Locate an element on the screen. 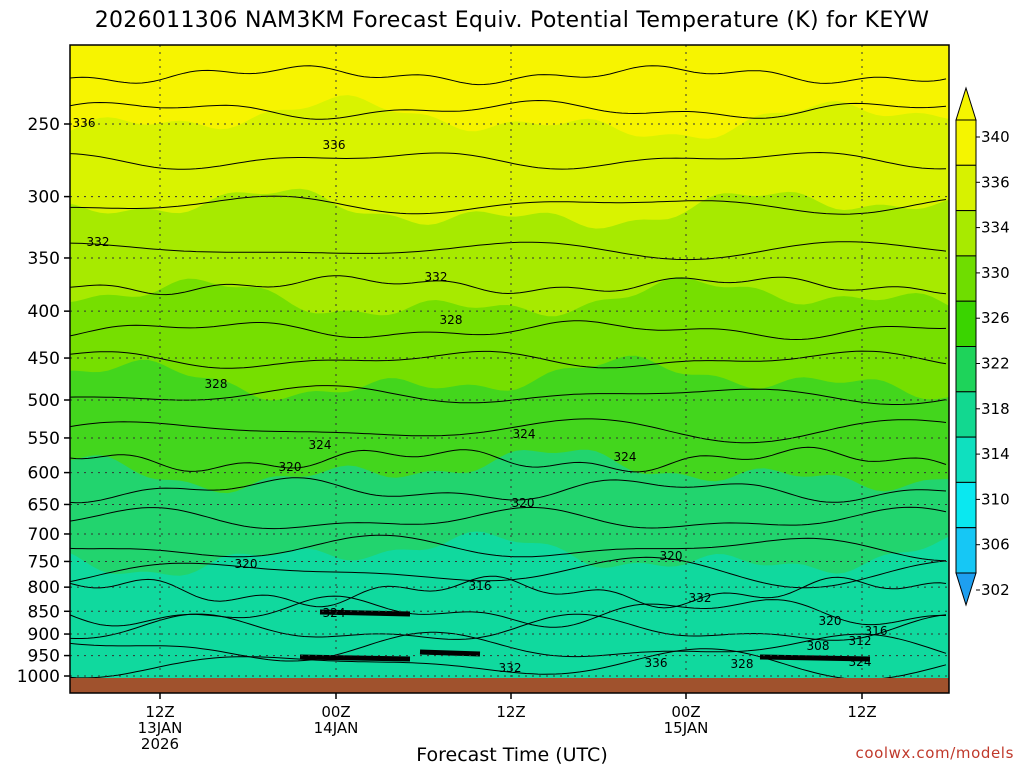  colorbar-label: 306 is located at coordinates (995, 545).